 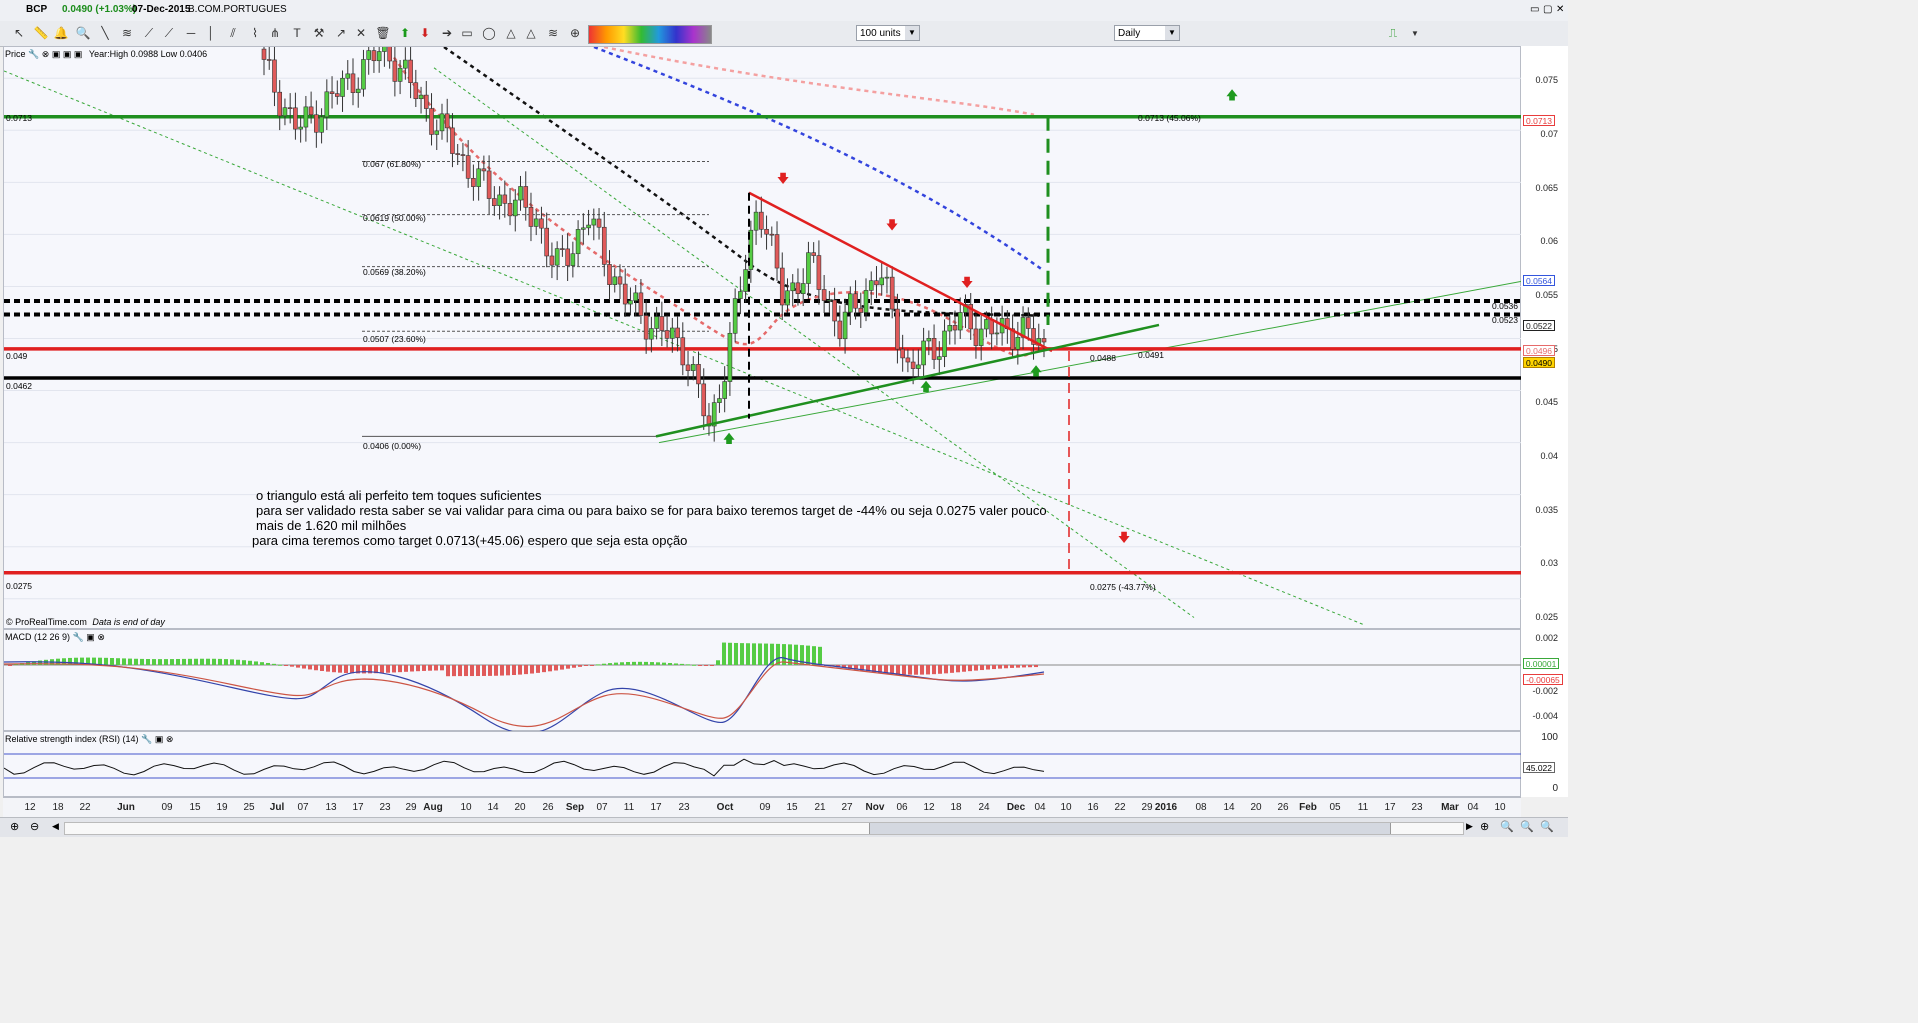 I want to click on period-select: Daily ▼, so click(x=1147, y=33).